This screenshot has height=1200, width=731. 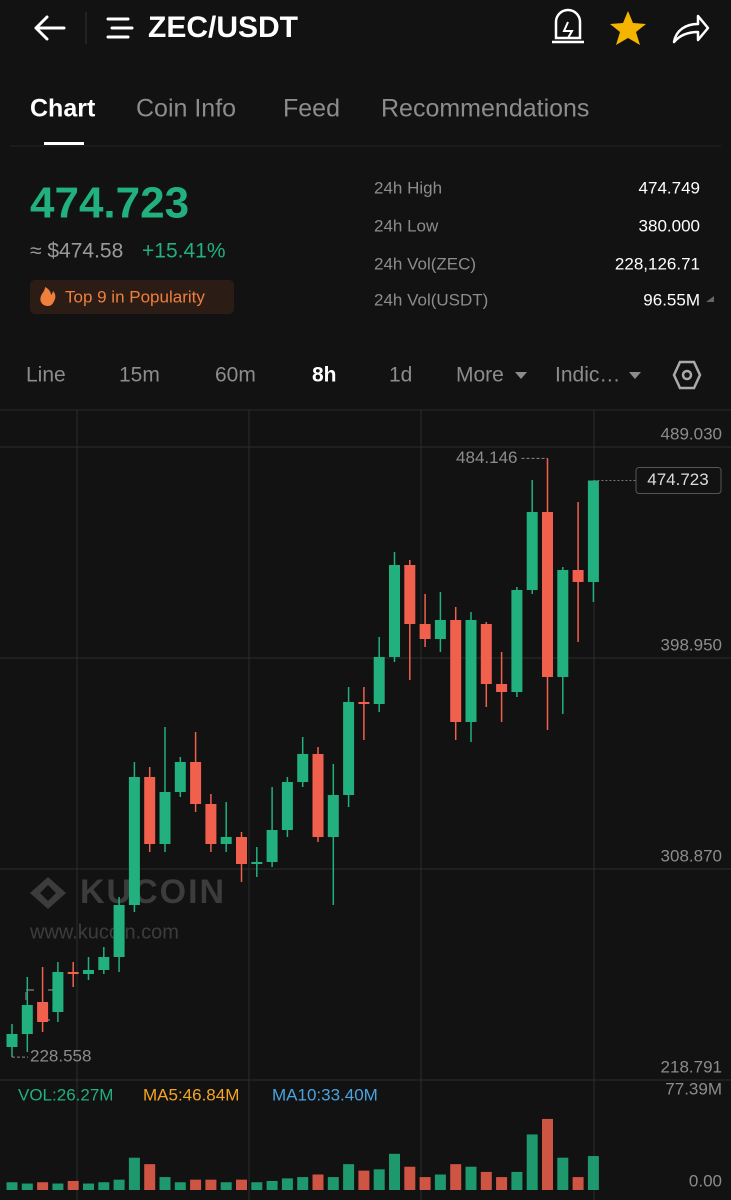 I want to click on y-tick-label: 308.870, so click(x=691, y=855).